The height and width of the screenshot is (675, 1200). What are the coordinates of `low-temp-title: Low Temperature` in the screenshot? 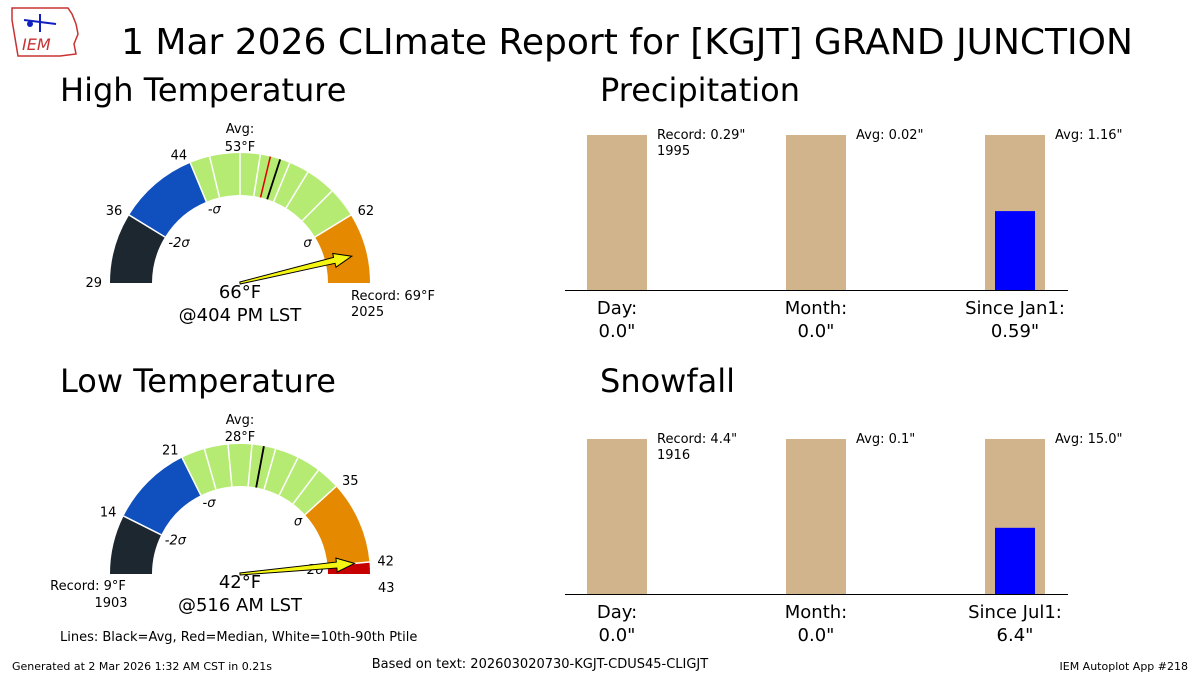 It's located at (198, 381).